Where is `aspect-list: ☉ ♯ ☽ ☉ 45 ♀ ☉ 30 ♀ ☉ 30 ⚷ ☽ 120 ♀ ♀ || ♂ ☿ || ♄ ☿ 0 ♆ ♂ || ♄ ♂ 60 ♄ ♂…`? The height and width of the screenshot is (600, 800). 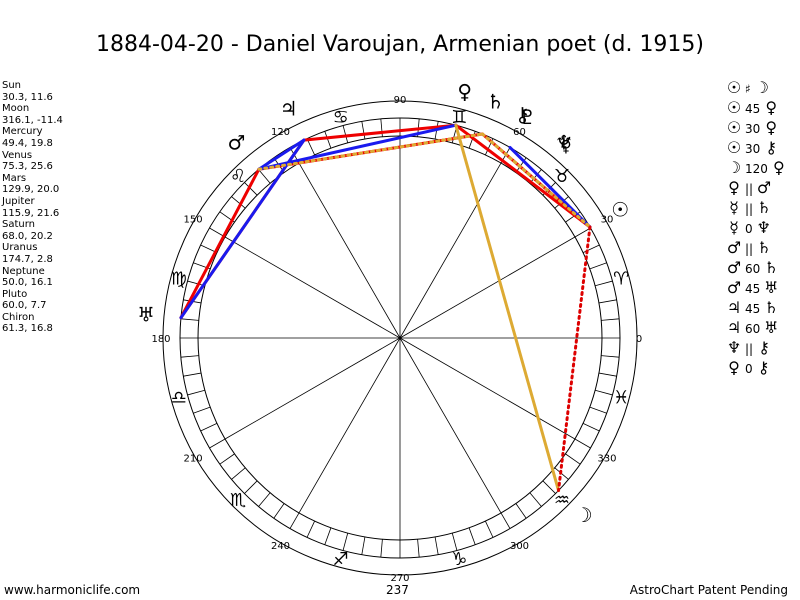 aspect-list: ☉ ♯ ☽ ☉ 45 ♀ ☉ 30 ♀ ☉ 30 ⚷ ☽ 120 ♀ ♀ || ♂ ☿ || ♄ ☿ 0 ♆ ♂ || ♄ ♂ 60 ♄ ♂… is located at coordinates (756, 228).